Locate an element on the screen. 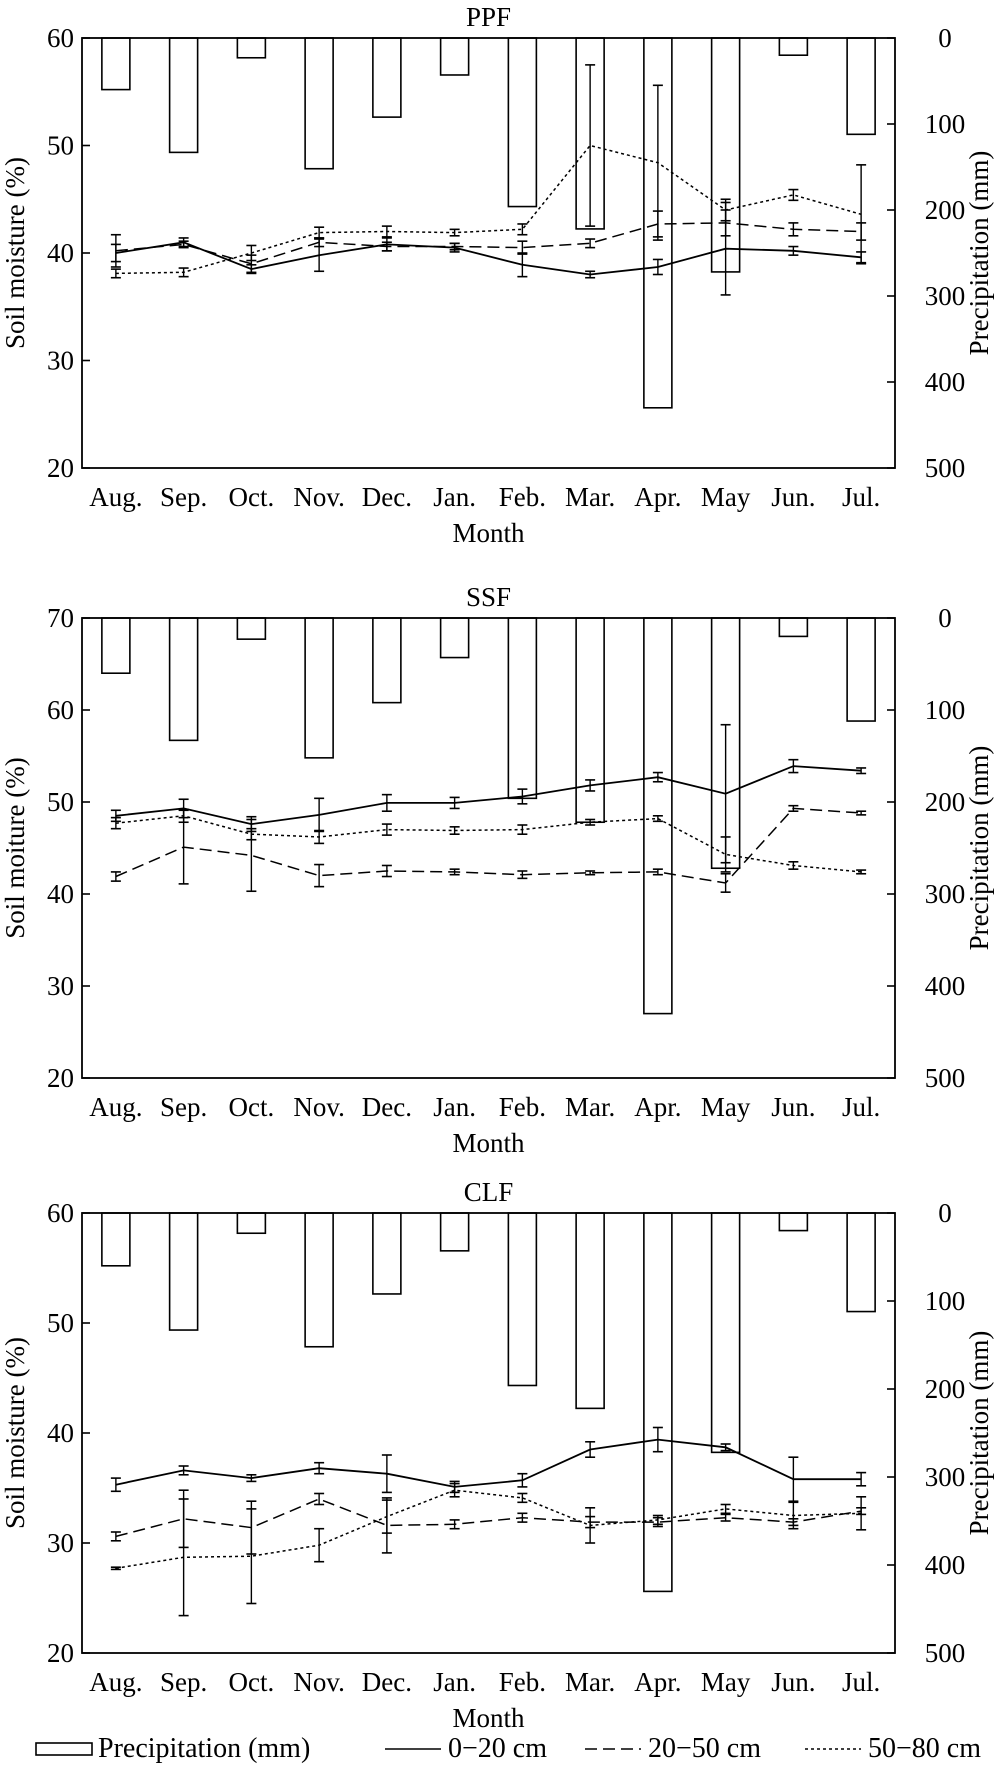  x-axis-label: Month is located at coordinates (488, 1143).